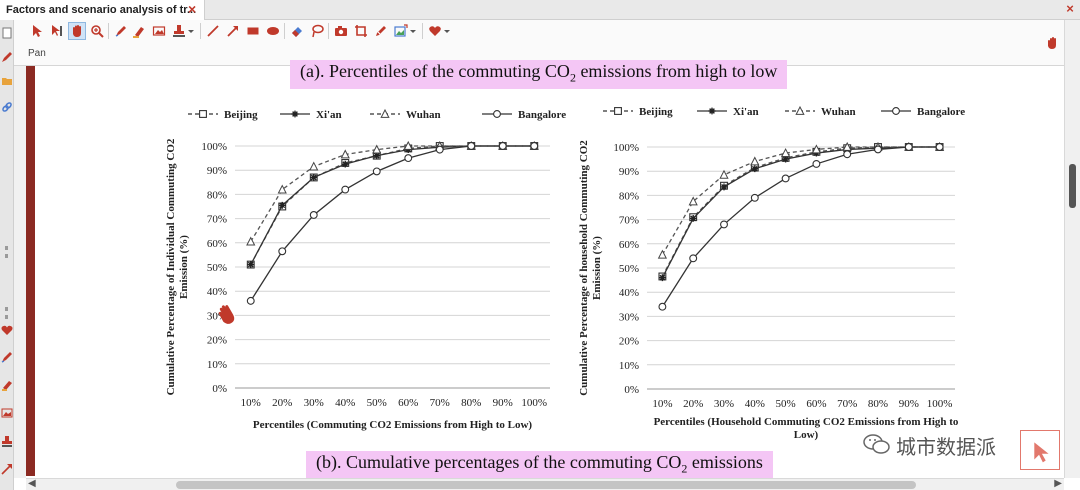 The height and width of the screenshot is (490, 1080). What do you see at coordinates (214, 147) in the screenshot?
I see `y-tick-label: 100%` at bounding box center [214, 147].